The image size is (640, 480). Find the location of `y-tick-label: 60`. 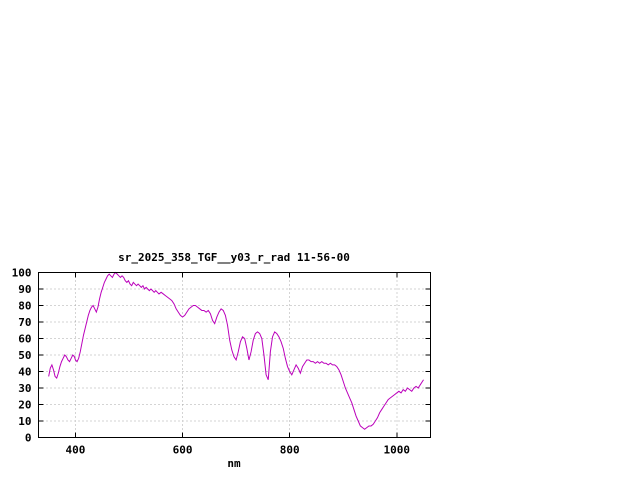

y-tick-label: 60 is located at coordinates (24, 339).